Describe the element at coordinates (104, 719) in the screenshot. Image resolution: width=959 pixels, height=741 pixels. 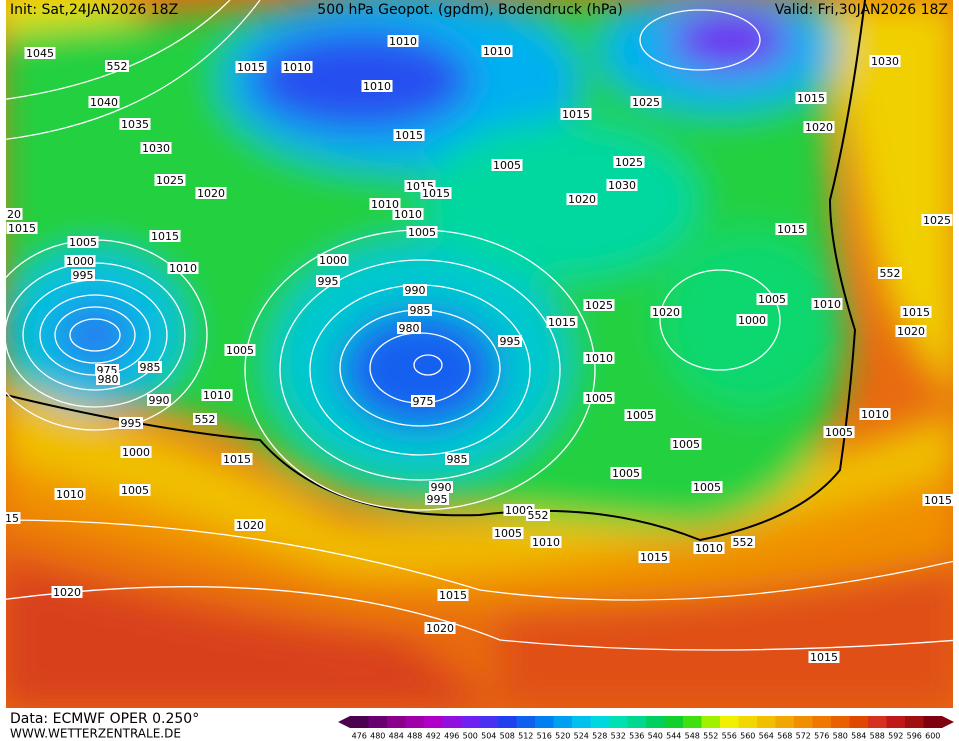
I see `data-source: Data: ECMWF OPER 0.250°` at that location.